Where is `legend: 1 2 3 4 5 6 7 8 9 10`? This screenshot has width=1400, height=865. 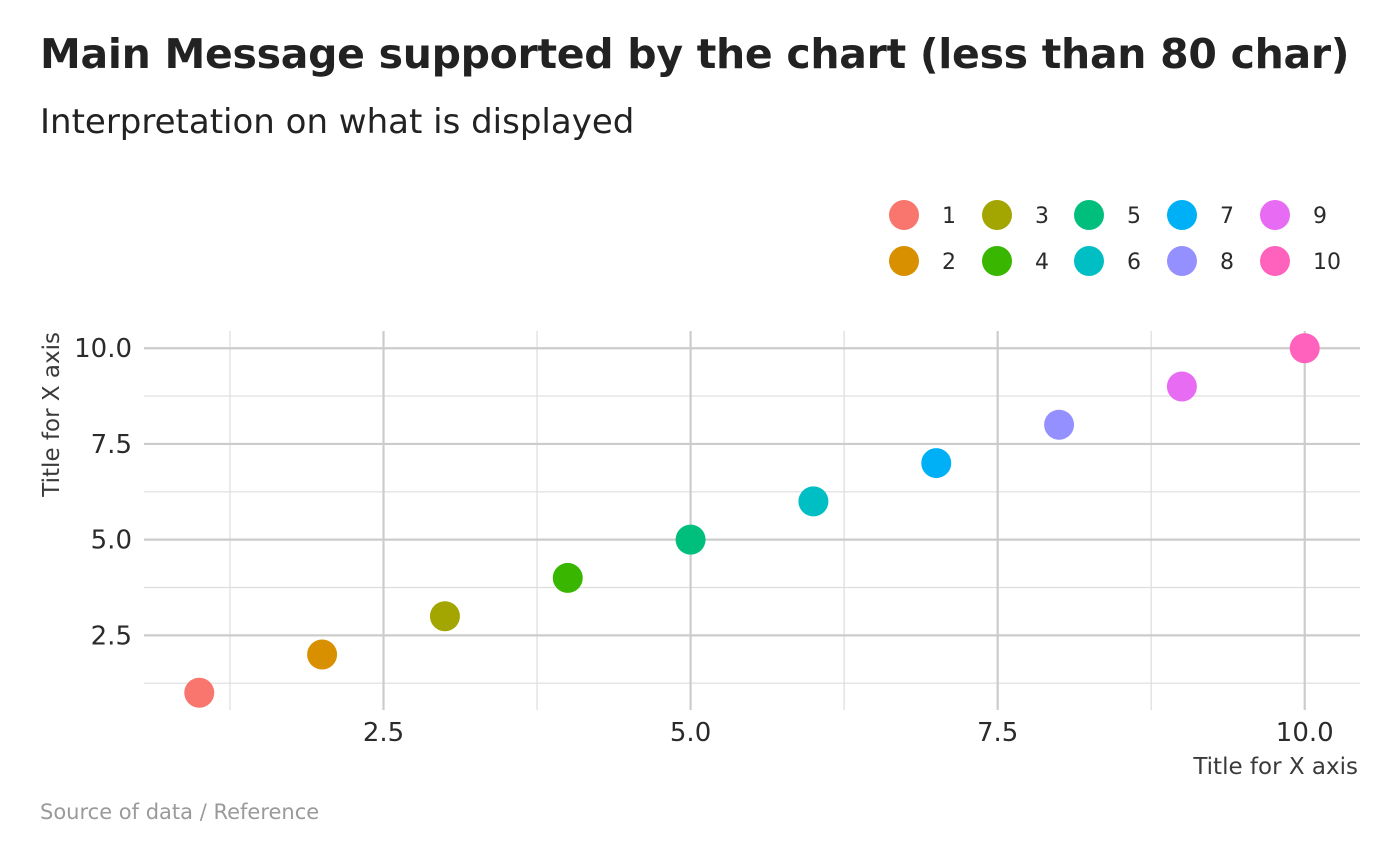
legend: 1 2 3 4 5 6 7 8 9 10 is located at coordinates (1115, 238).